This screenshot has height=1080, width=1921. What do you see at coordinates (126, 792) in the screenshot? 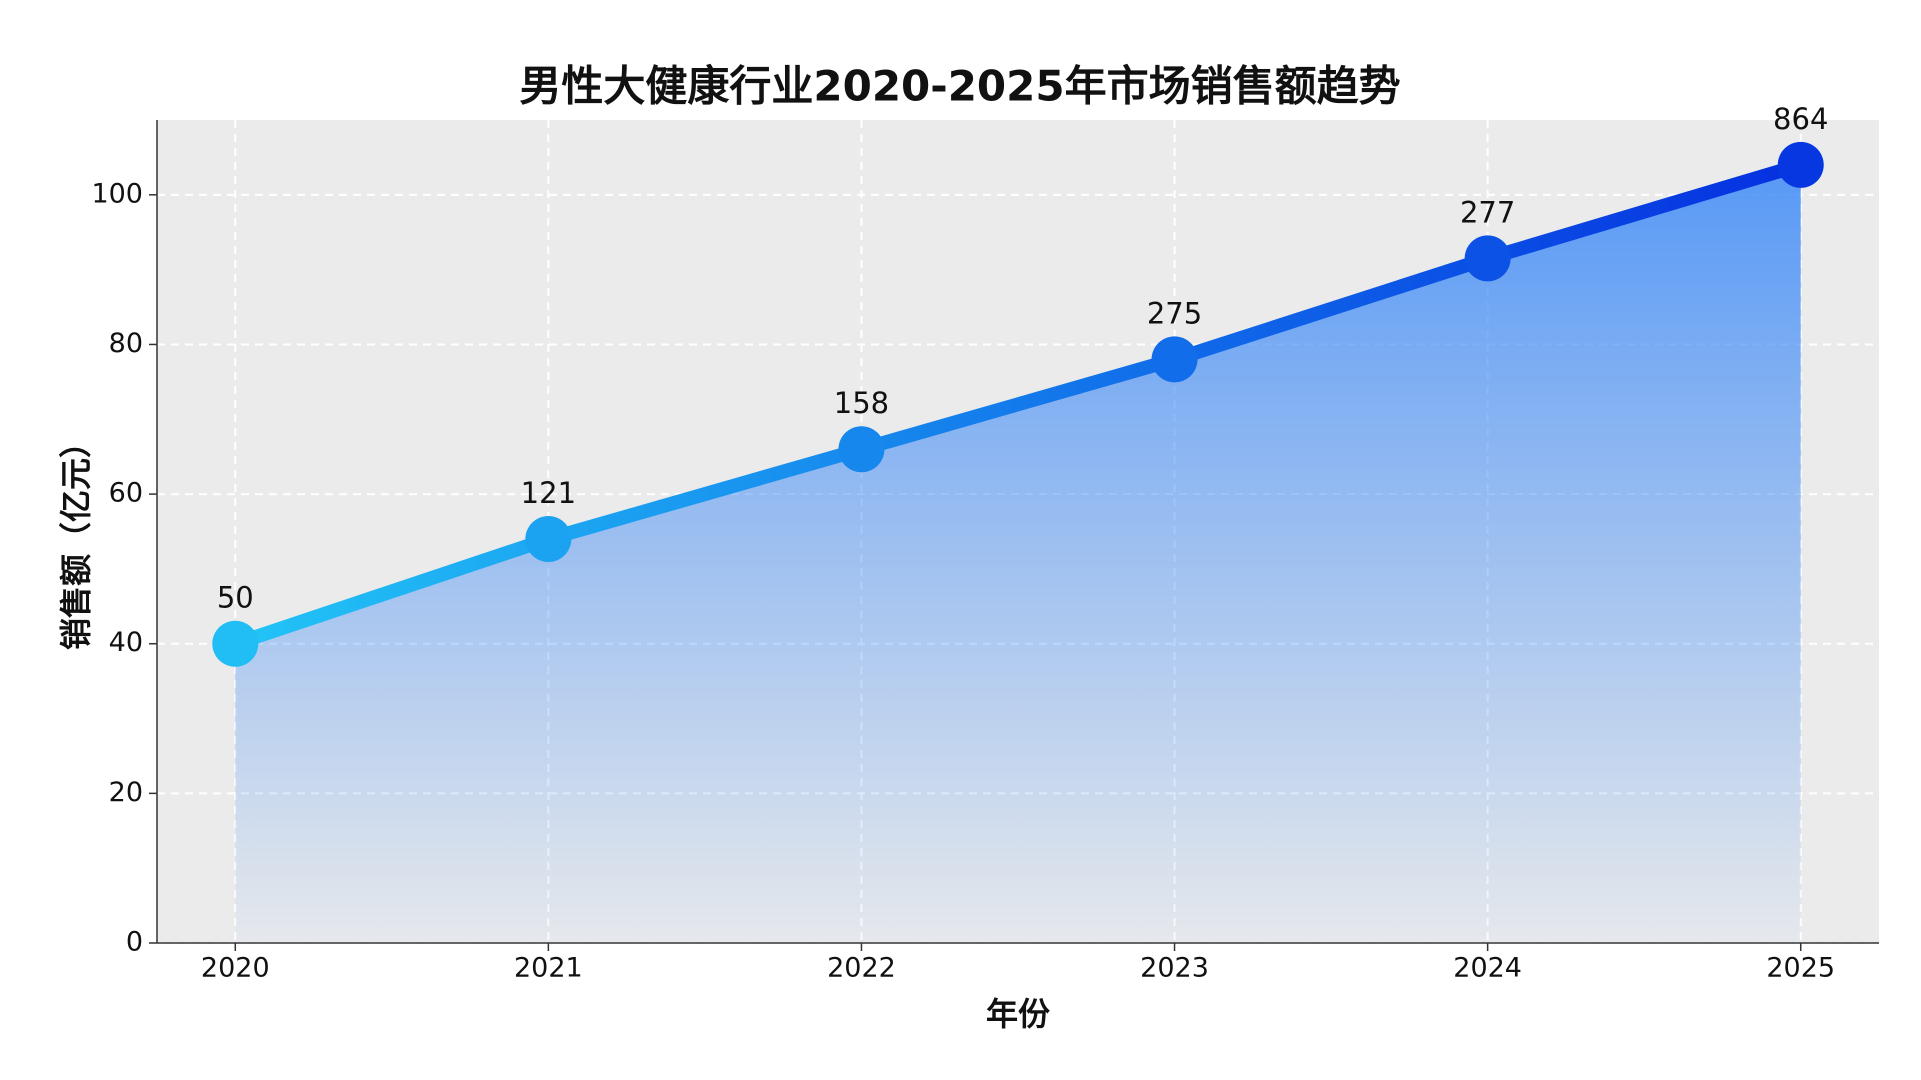
I see `y-tick-label: 20` at bounding box center [126, 792].